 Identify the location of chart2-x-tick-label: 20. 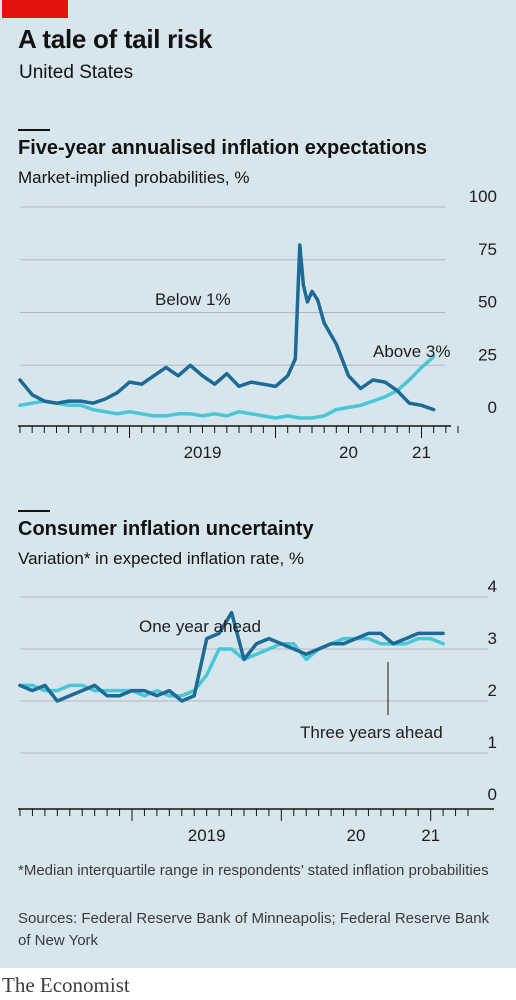
(356, 835).